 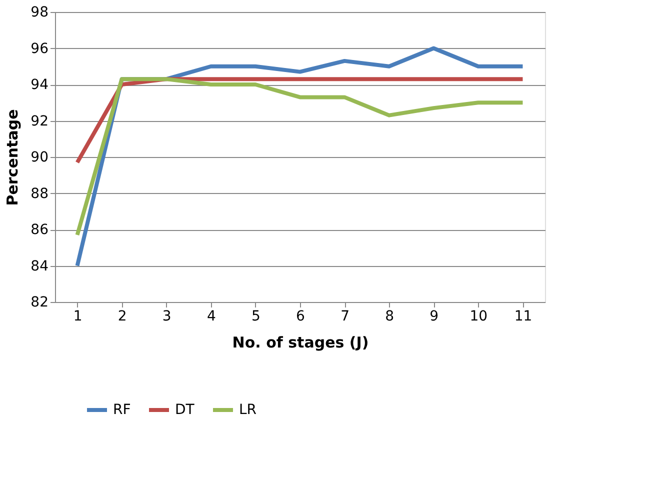 What do you see at coordinates (345, 316) in the screenshot?
I see `x-tick-label: 7` at bounding box center [345, 316].